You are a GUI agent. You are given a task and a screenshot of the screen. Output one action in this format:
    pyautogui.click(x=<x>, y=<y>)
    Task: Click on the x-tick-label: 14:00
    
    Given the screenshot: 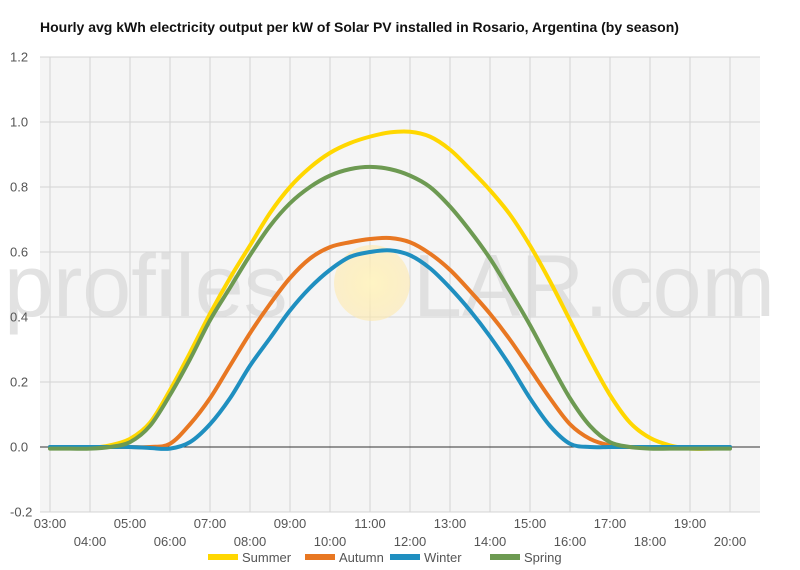 What is the action you would take?
    pyautogui.click(x=490, y=541)
    